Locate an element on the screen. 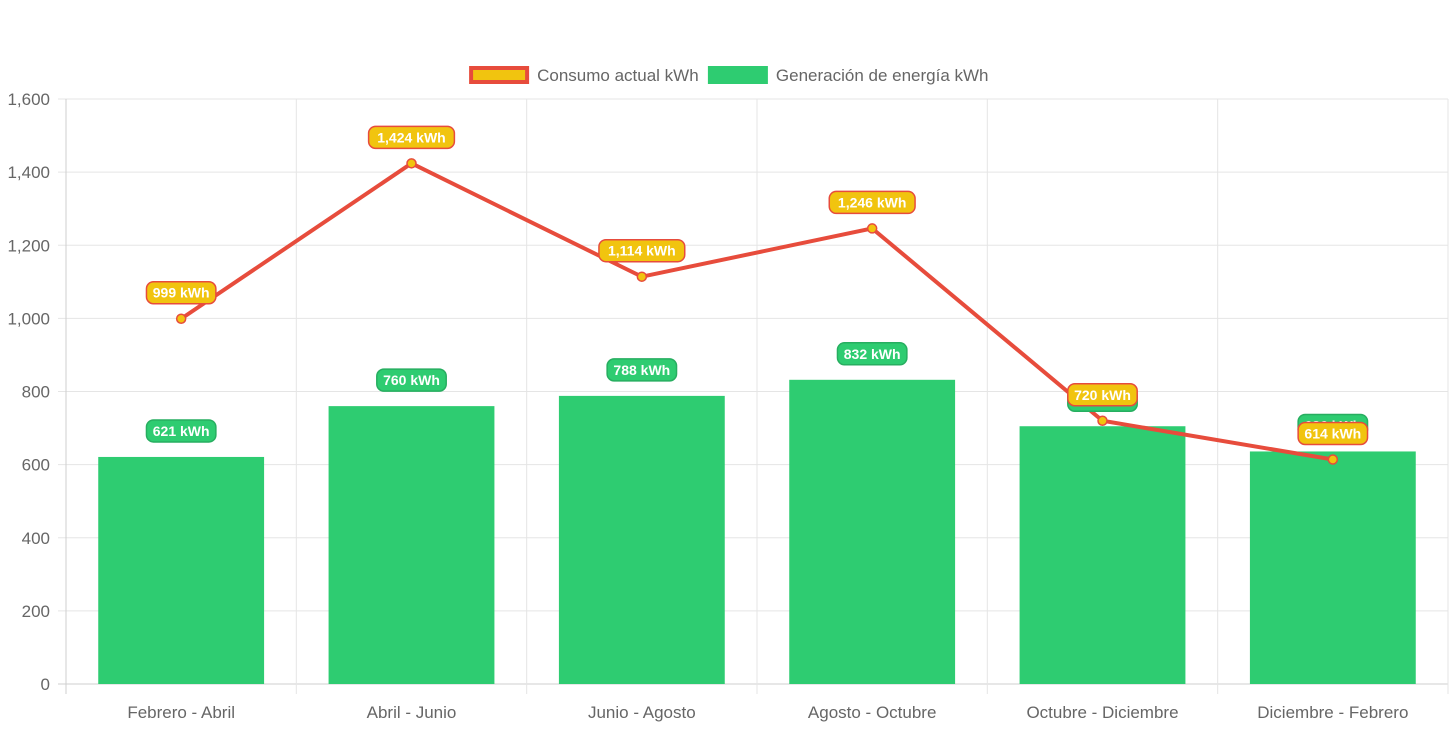  line-value-label-text: 614 kWh is located at coordinates (1332, 434).